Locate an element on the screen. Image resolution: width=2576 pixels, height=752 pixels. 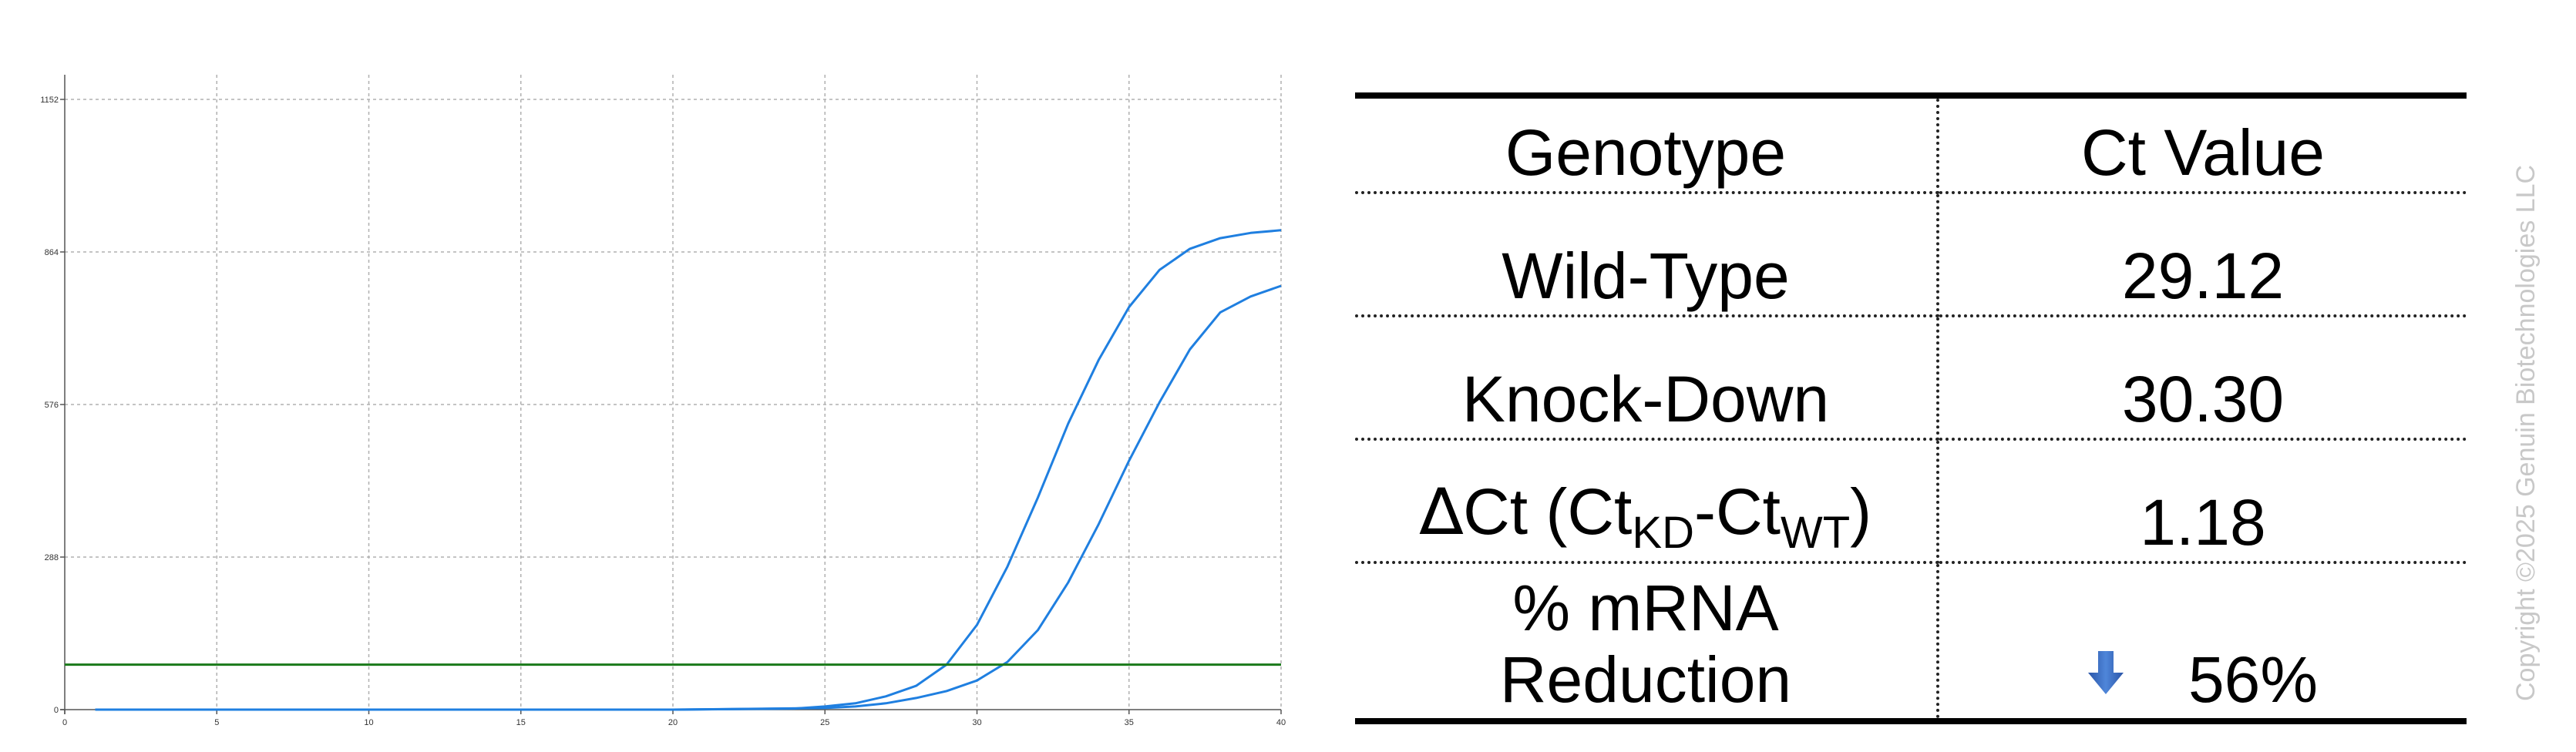
table-row-delta-ct: ∆Ct (CtKD-CtWT) 1.18 is located at coordinates (1911, 501).